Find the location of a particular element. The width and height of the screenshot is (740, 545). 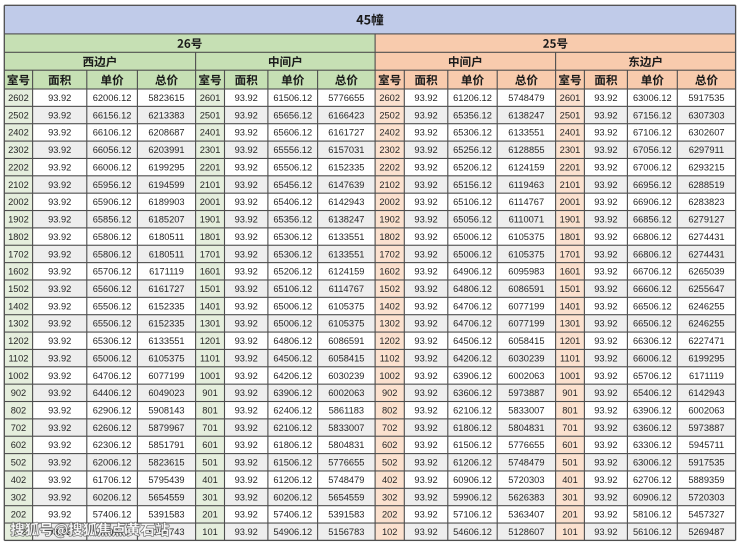

svg-text: 5626383 is located at coordinates (526, 497).